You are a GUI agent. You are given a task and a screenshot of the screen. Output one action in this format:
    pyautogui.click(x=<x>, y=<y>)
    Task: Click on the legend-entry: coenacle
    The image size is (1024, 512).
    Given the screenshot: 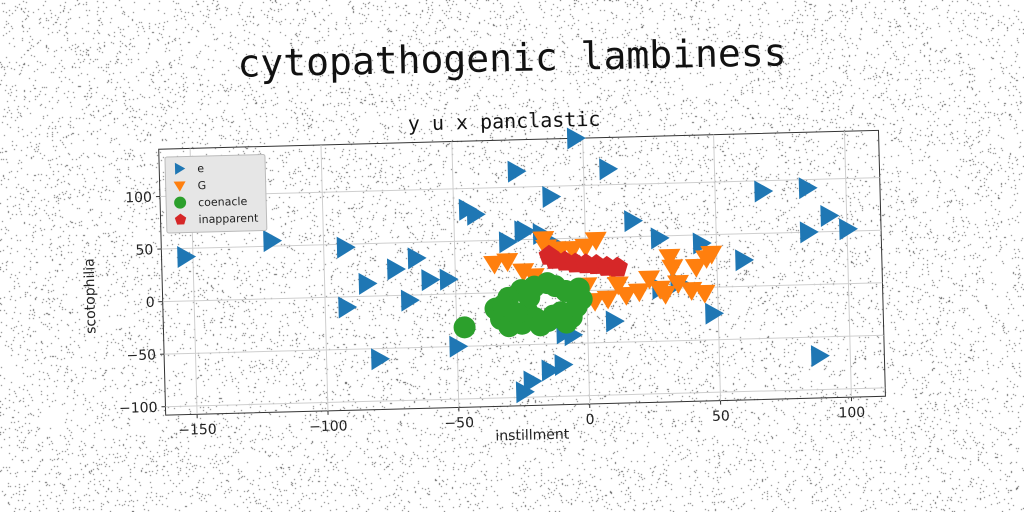 What is the action you would take?
    pyautogui.click(x=223, y=202)
    